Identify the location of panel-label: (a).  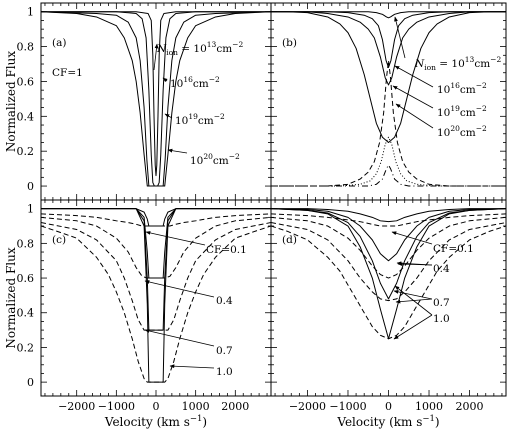
(59, 43).